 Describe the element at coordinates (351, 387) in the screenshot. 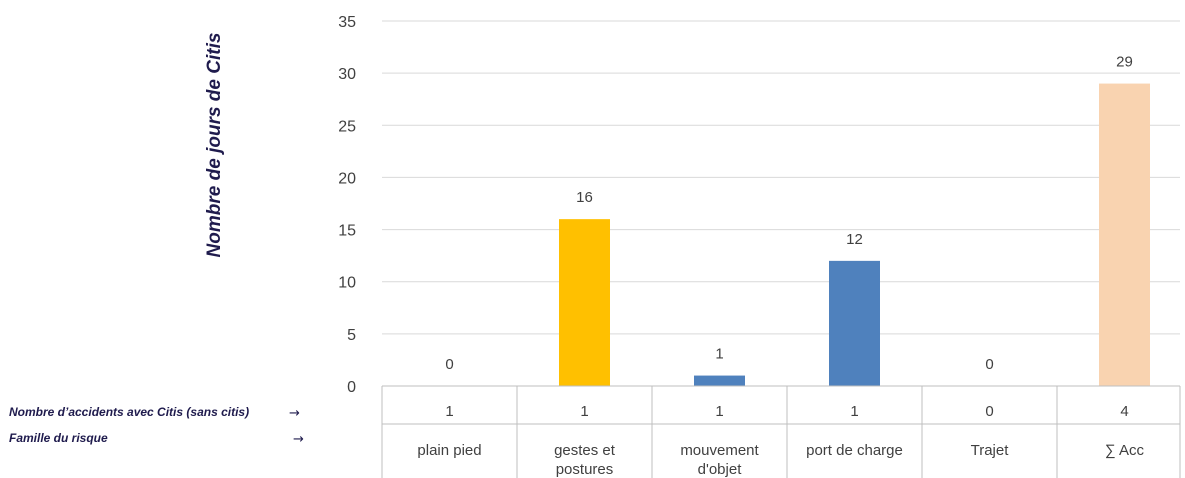

I see `y-tick-label: 0` at that location.